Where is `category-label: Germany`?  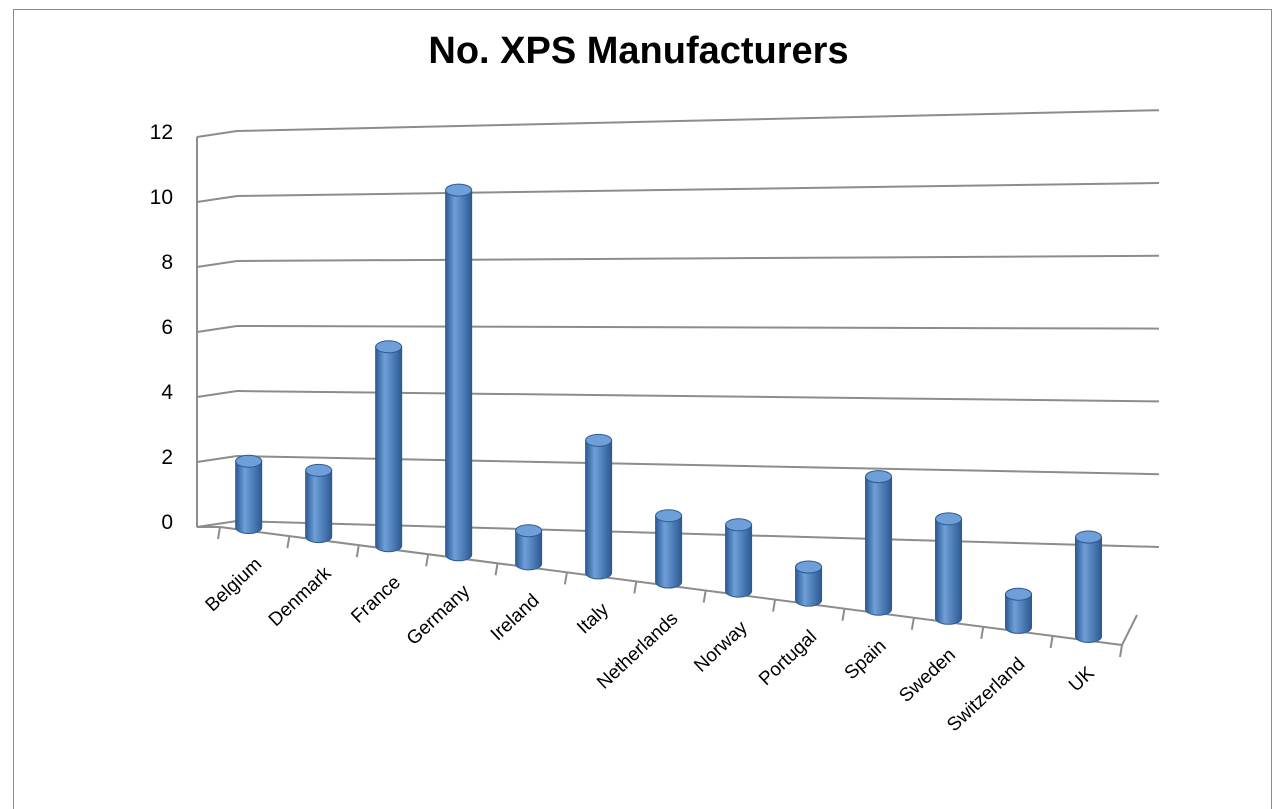 category-label: Germany is located at coordinates (439, 615).